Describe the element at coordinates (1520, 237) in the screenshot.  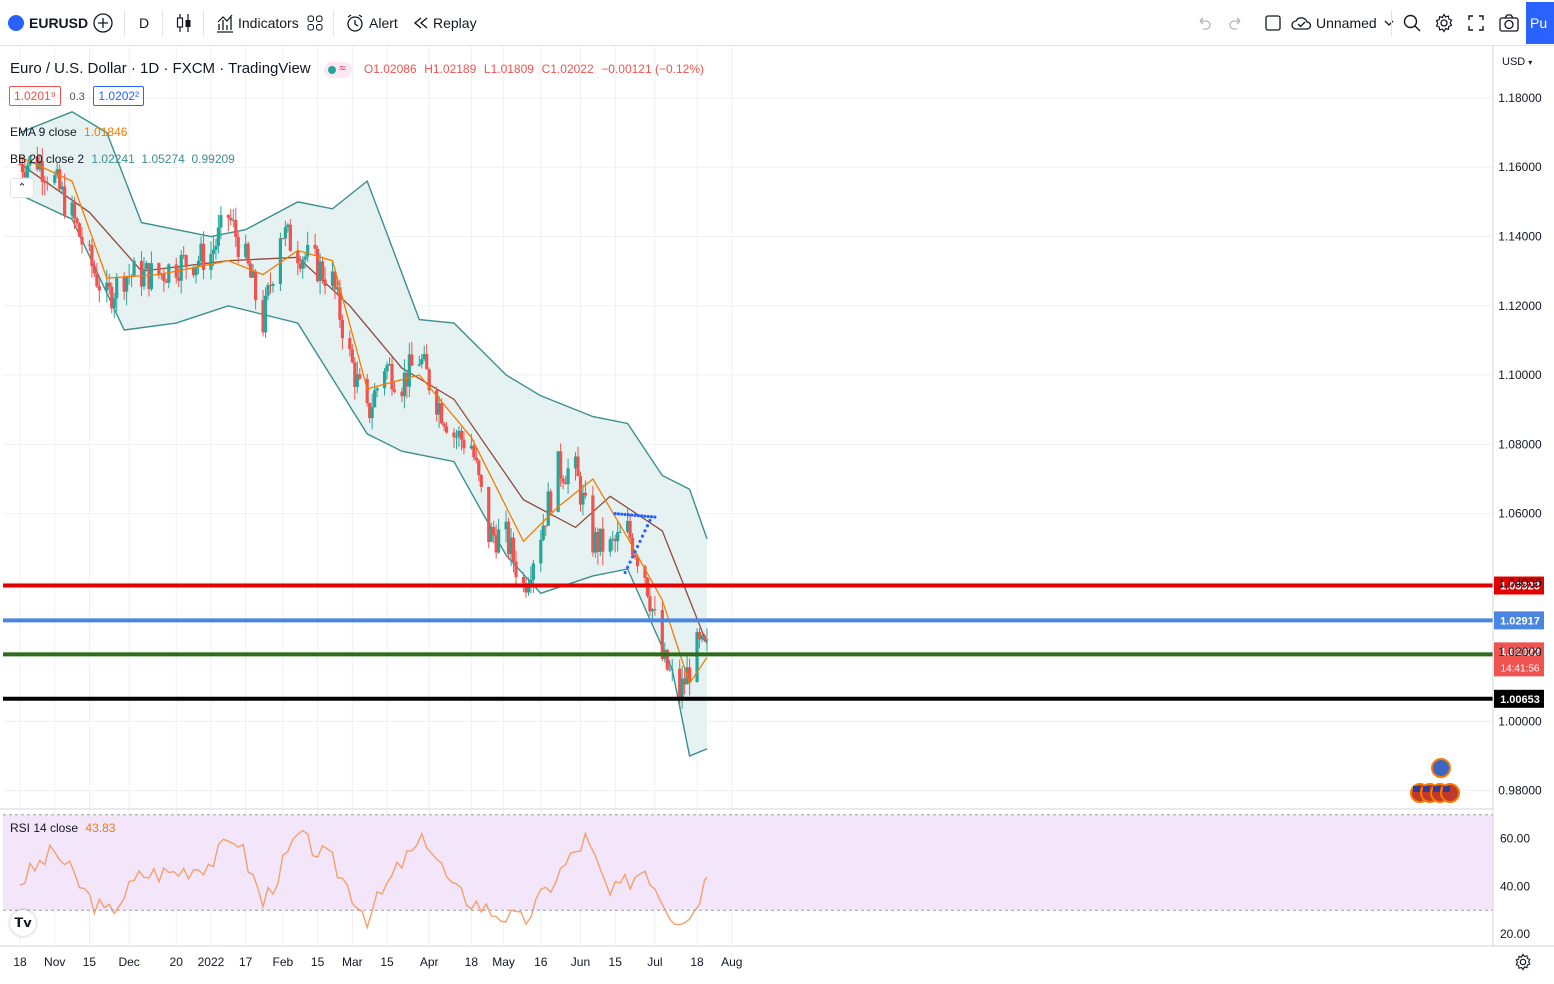
I see `price-tick-label: 1.14000` at that location.